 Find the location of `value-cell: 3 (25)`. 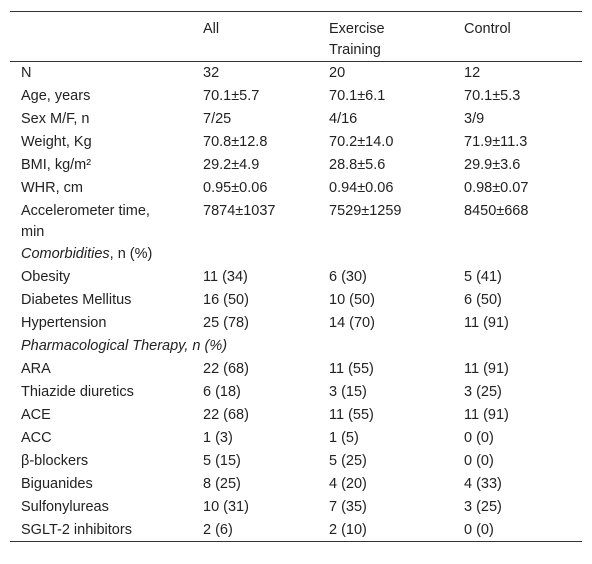

value-cell: 3 (25) is located at coordinates (483, 506).